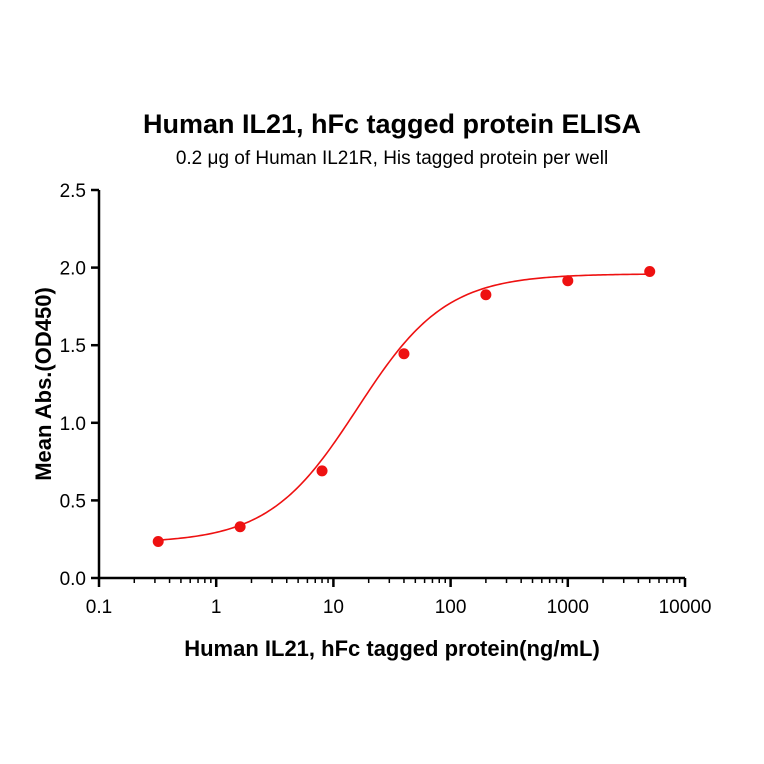 Image resolution: width=764 pixels, height=764 pixels. What do you see at coordinates (43, 384) in the screenshot?
I see `y-axis-label: Mean Abs.(OD450)` at bounding box center [43, 384].